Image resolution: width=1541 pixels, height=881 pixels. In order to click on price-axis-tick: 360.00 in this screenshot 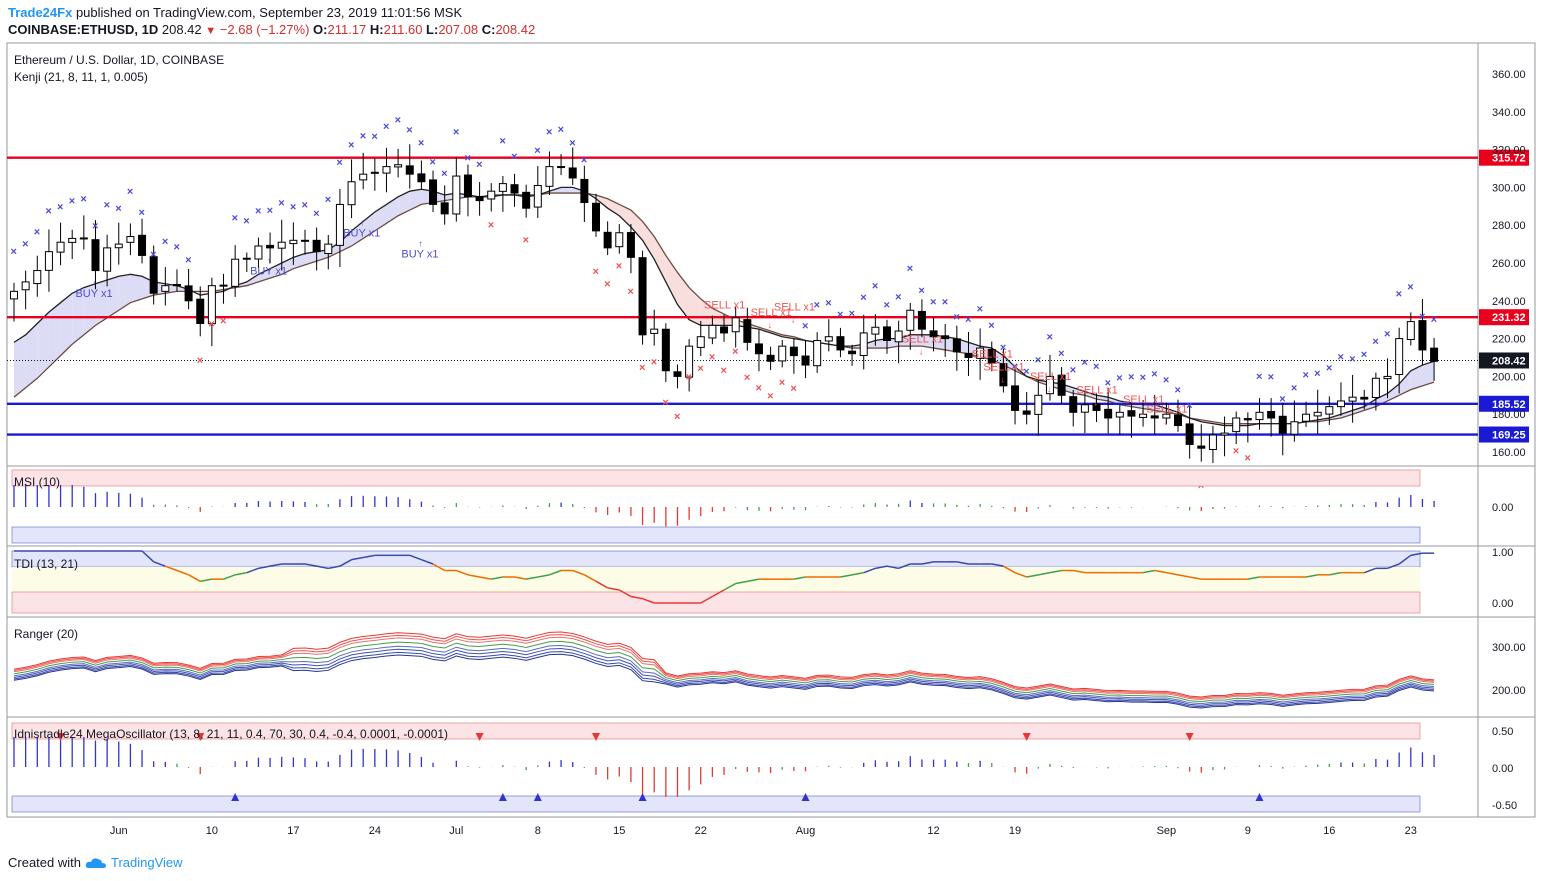, I will do `click(1509, 75)`.